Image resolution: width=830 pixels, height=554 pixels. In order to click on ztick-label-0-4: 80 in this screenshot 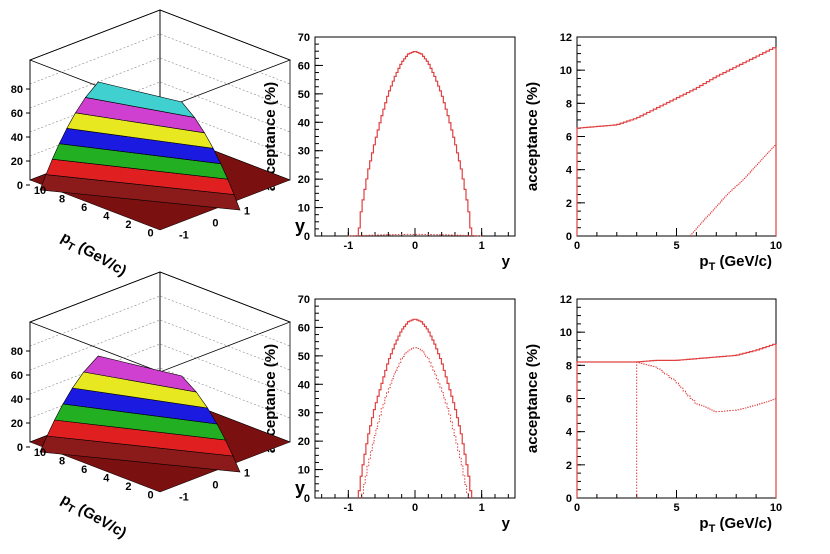, I will do `click(17, 90)`.